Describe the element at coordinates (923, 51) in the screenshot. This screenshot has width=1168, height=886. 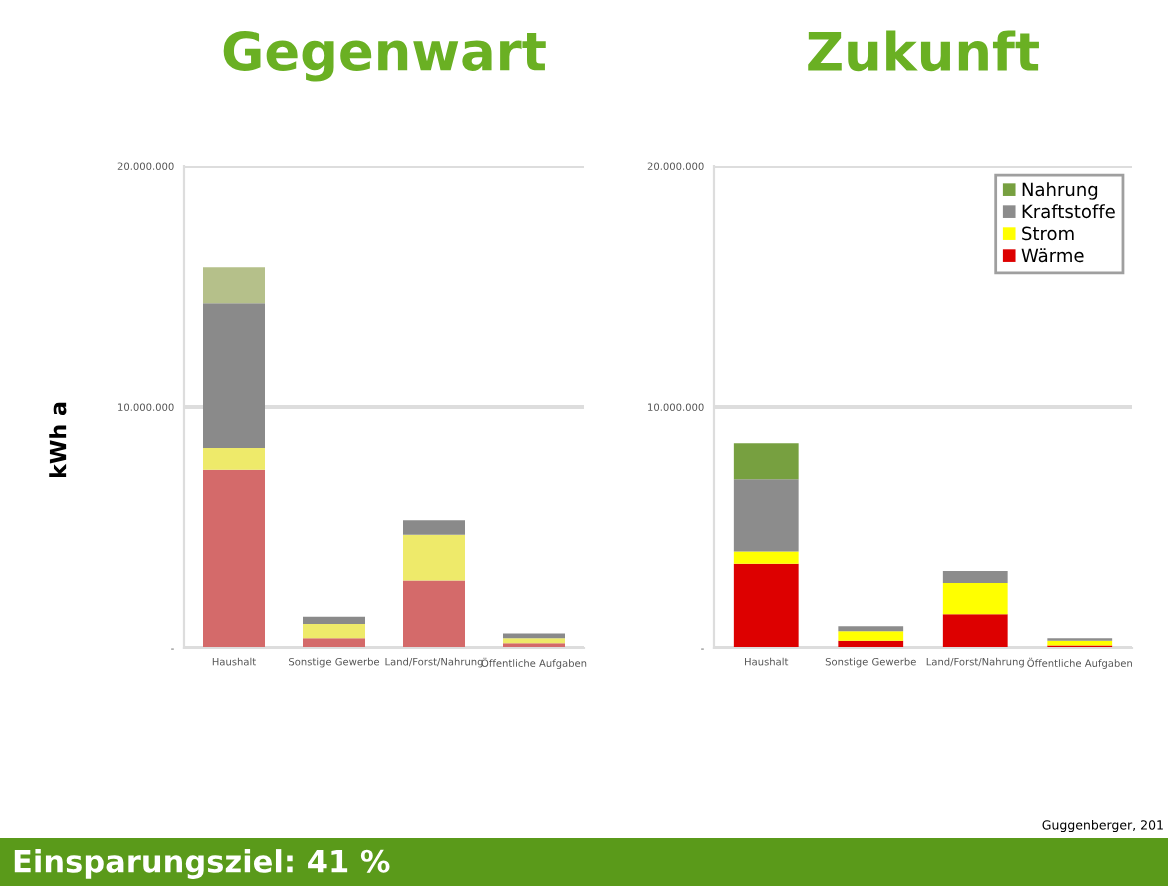
I see `chart-title: Zukunft` at that location.